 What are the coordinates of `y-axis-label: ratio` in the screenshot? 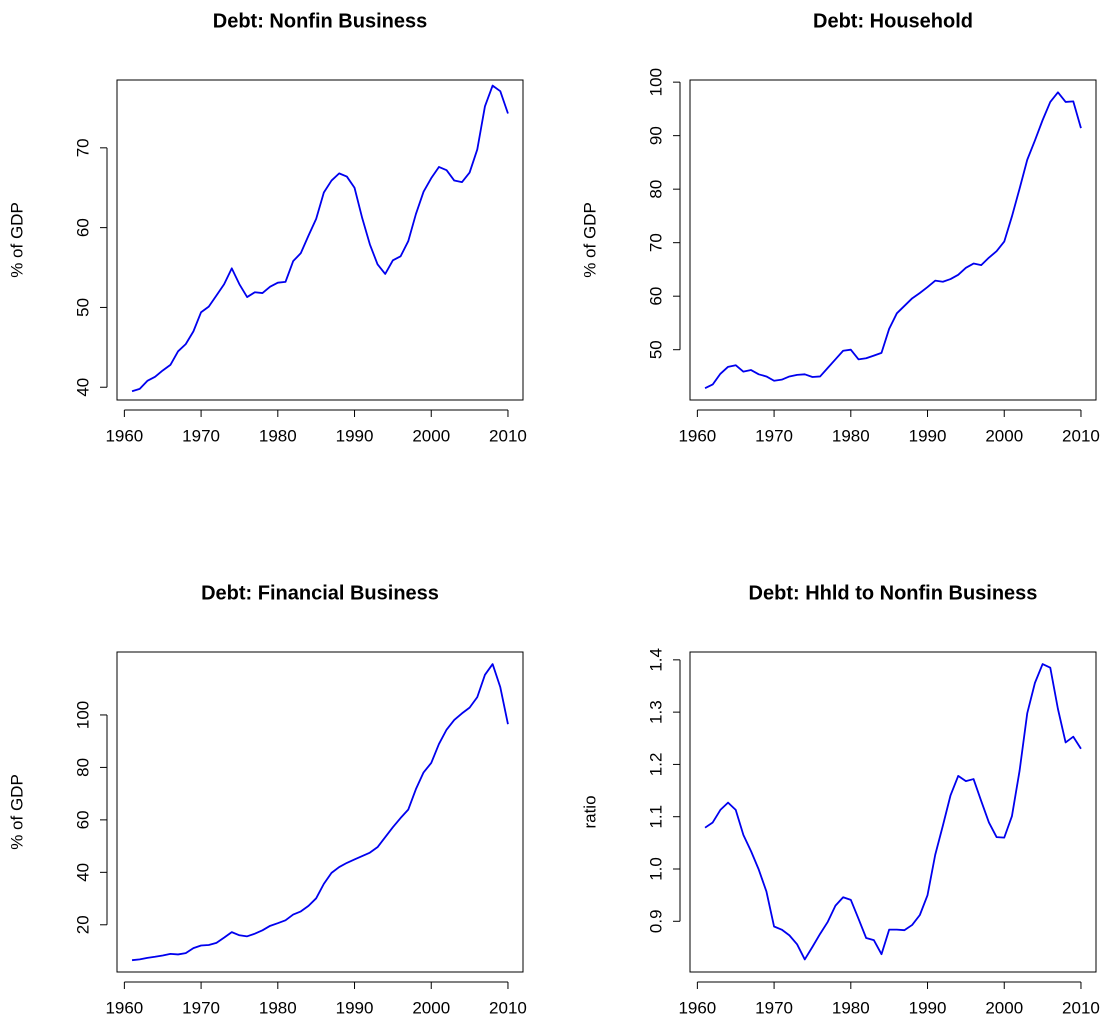 It's located at (589, 811).